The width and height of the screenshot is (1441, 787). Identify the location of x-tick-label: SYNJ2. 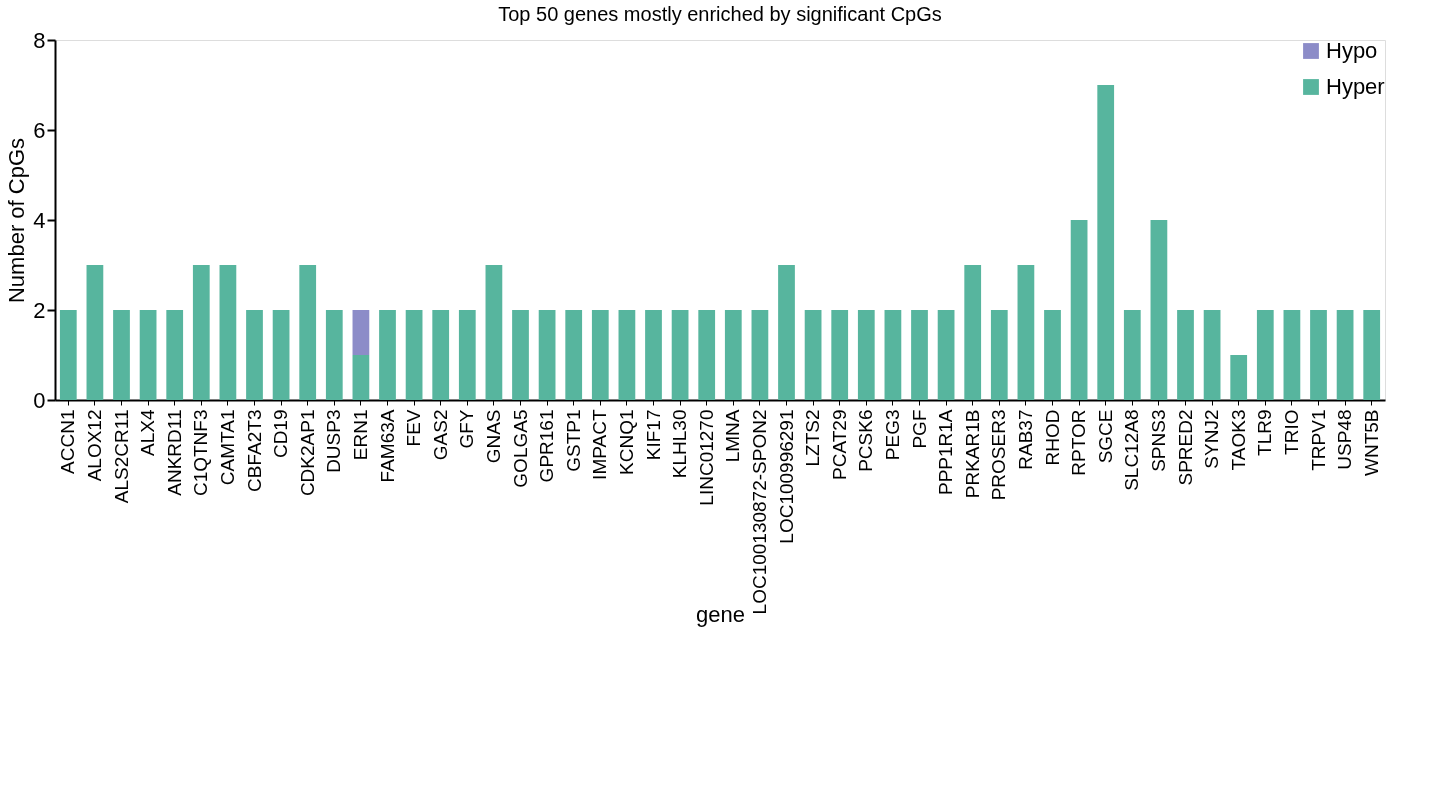
(1212, 439).